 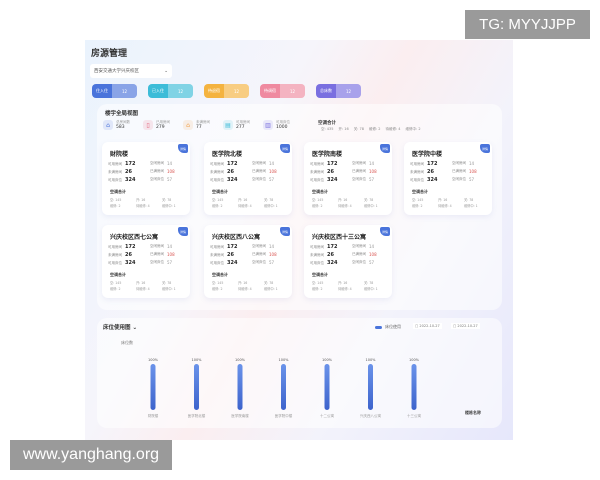 What do you see at coordinates (170, 91) in the screenshot?
I see `filter-pill: 已入住 12` at bounding box center [170, 91].